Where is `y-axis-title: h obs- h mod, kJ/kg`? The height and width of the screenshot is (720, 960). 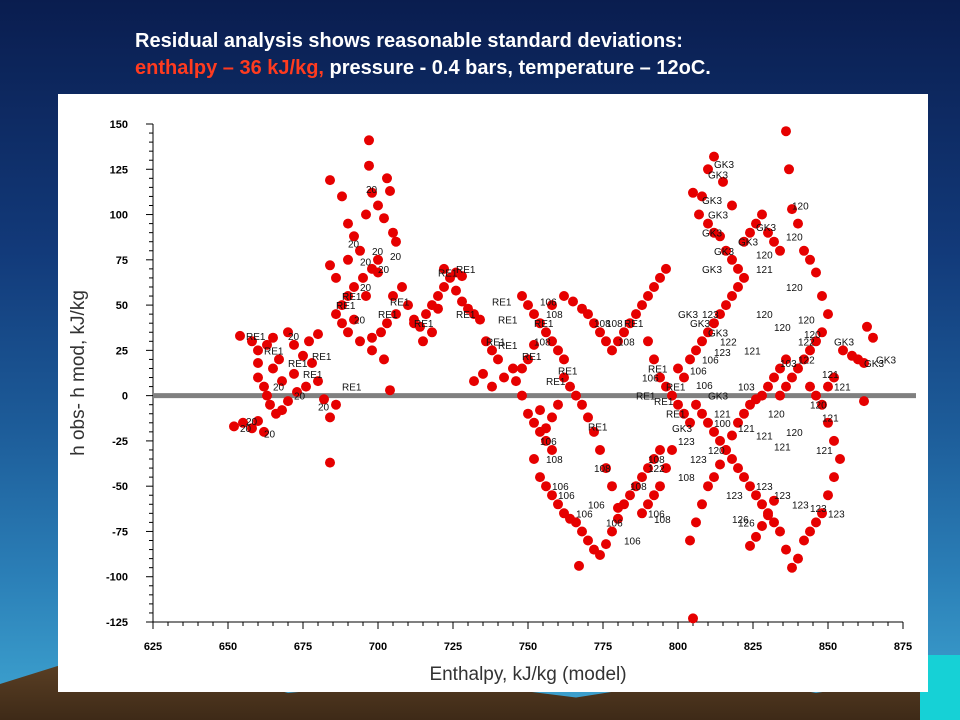 y-axis-title: h obs- h mod, kJ/kg is located at coordinates (78, 373).